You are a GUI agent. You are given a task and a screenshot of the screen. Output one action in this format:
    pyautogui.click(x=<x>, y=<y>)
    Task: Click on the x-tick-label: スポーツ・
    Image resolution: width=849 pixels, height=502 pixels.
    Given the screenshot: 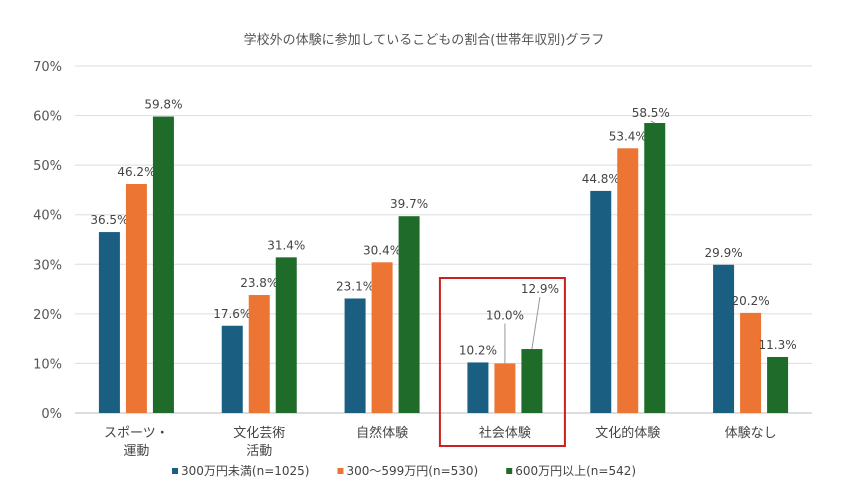 What is the action you would take?
    pyautogui.click(x=136, y=433)
    